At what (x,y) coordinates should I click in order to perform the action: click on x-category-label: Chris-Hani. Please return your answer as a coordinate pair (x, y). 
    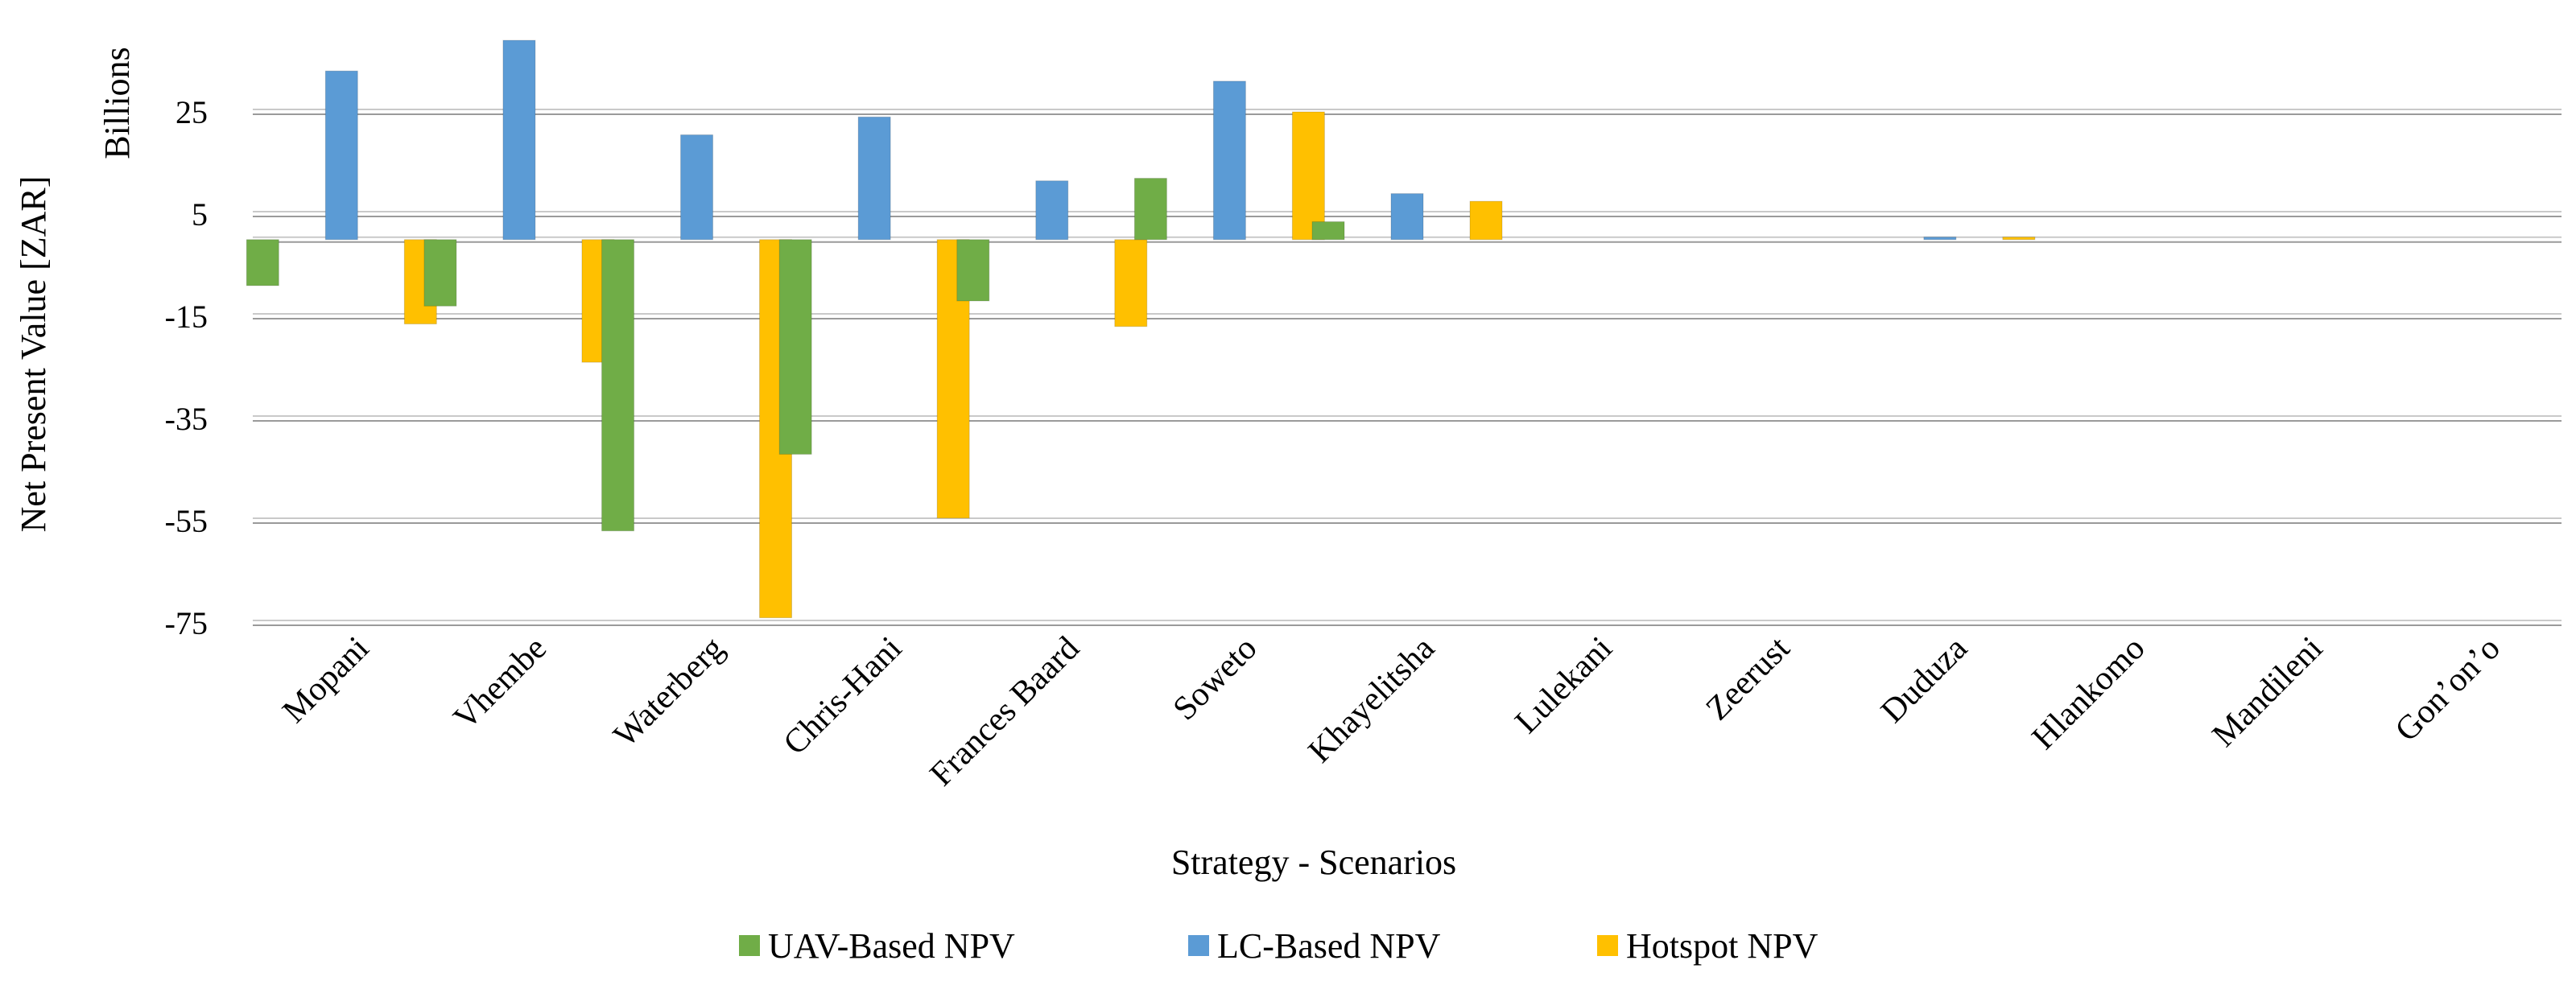
    Looking at the image, I should click on (844, 696).